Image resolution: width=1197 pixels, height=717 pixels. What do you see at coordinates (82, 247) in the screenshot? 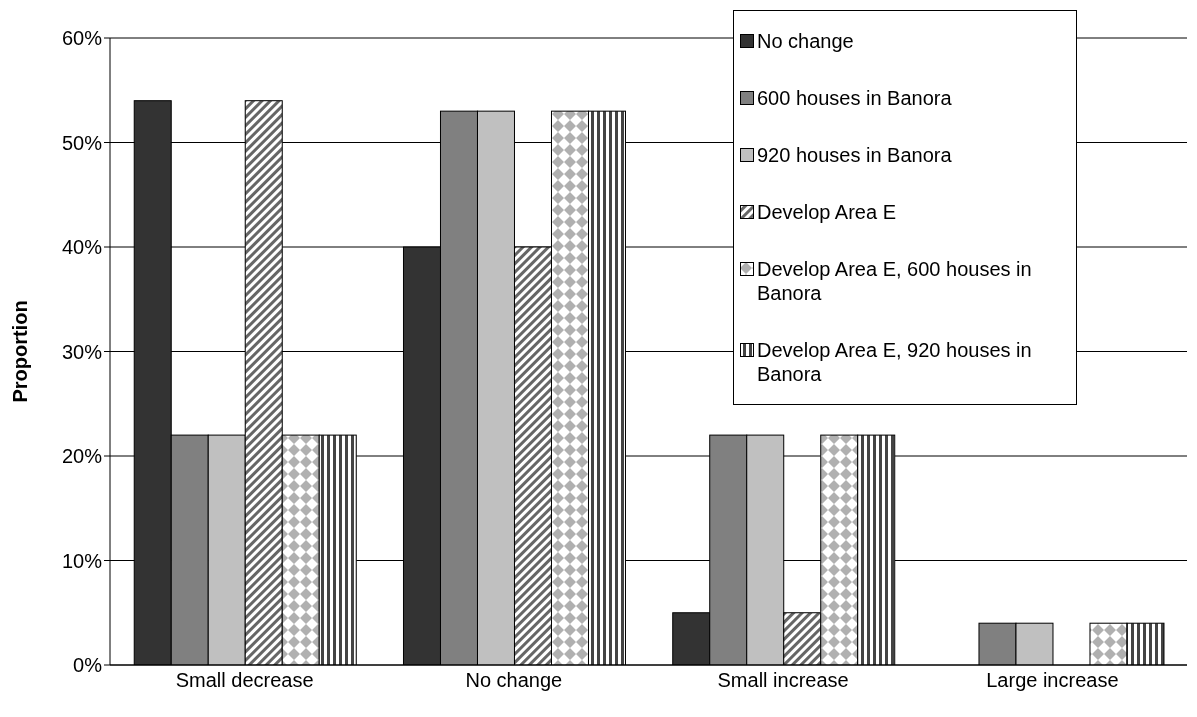
I see `y-tick-label: 40%` at bounding box center [82, 247].